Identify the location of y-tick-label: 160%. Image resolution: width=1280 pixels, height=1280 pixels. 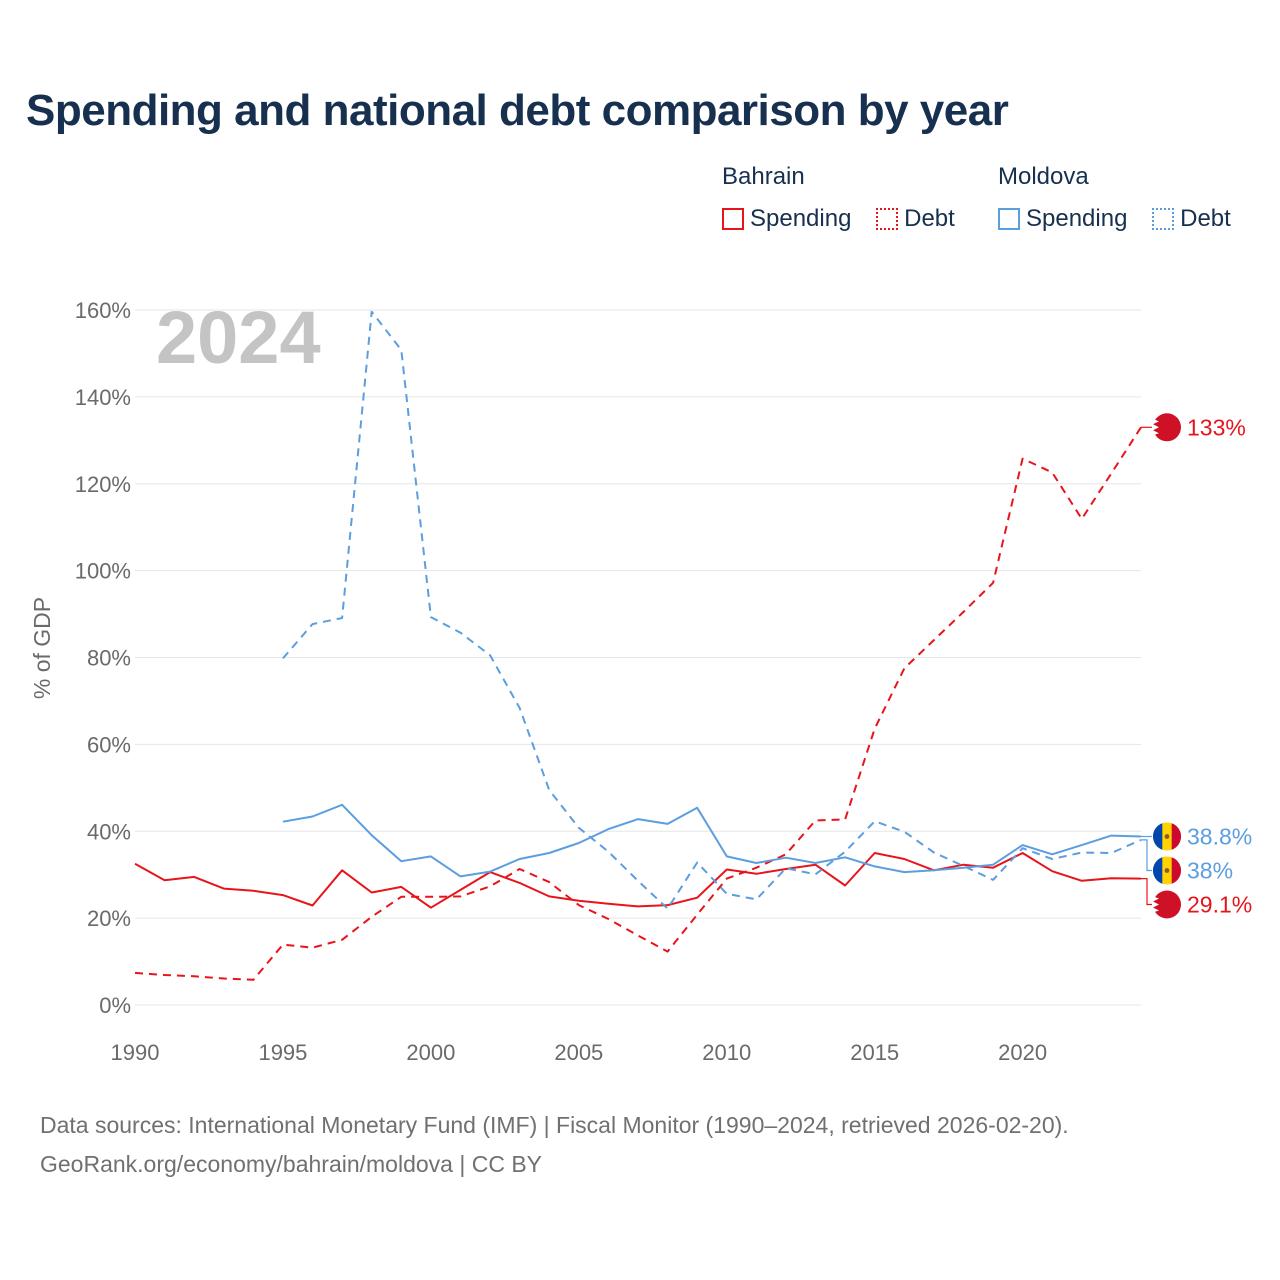
(103, 310).